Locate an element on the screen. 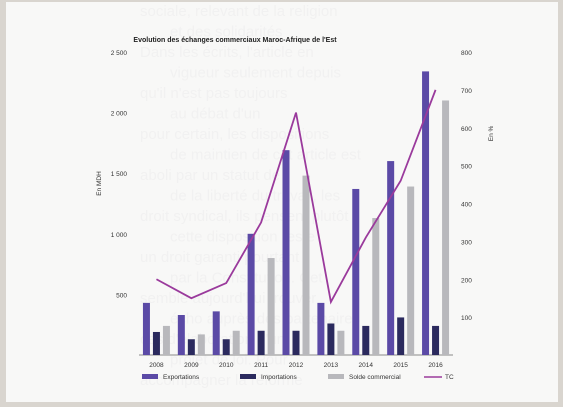 This screenshot has width=563, height=407. left-axis-tick-label: 500 is located at coordinates (121, 295).